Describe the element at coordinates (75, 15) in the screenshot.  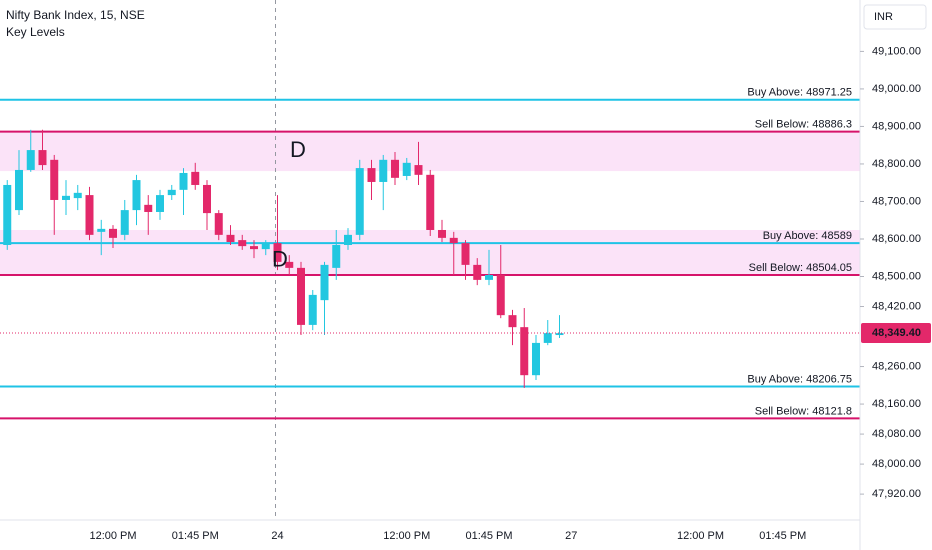
I see `chart-title: Nifty Bank Index, 15, NSE` at that location.